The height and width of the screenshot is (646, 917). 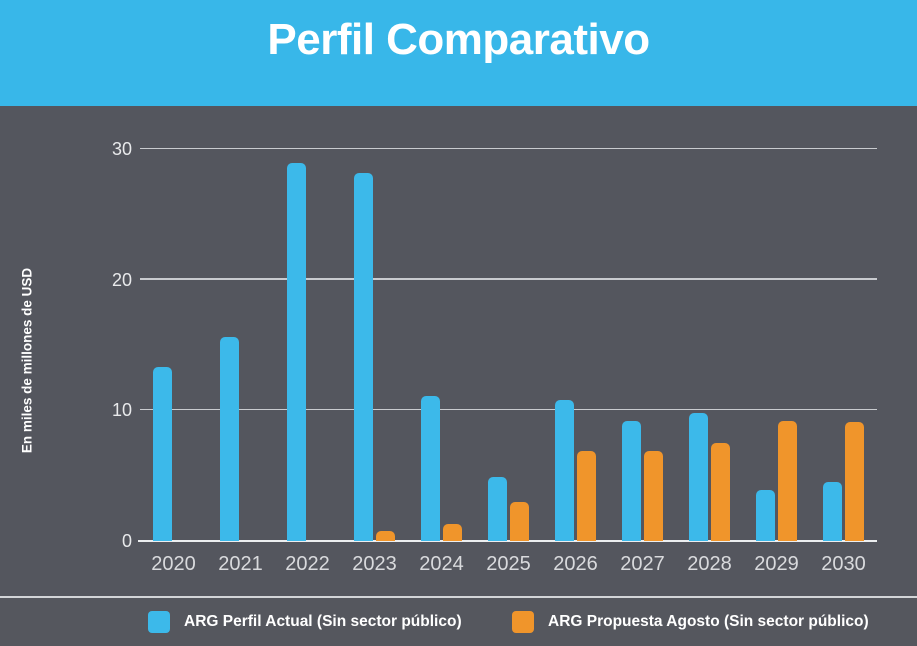 I want to click on bar-2029-actual, so click(x=765, y=515).